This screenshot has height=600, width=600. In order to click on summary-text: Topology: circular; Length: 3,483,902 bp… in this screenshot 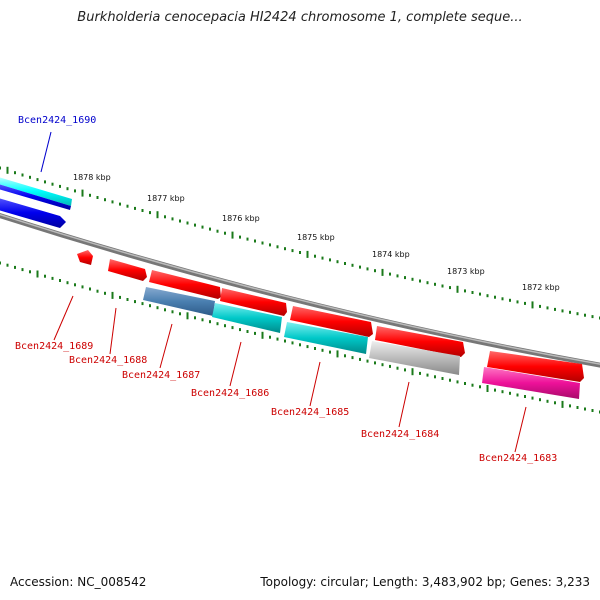, I will do `click(425, 582)`.